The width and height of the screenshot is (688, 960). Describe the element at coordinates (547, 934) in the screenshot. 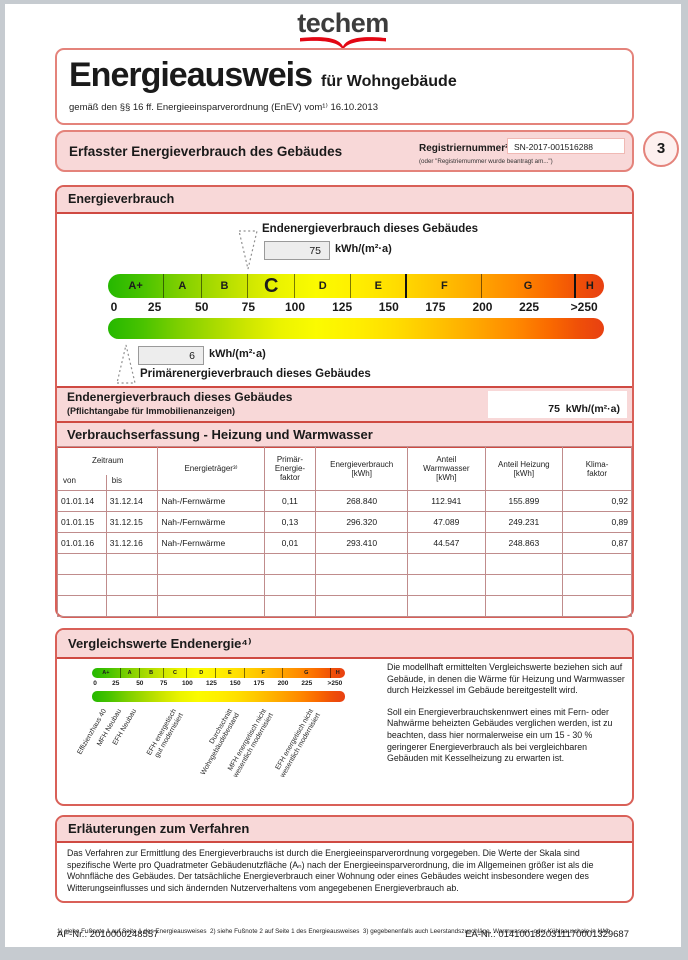

I see `ea-number: EA-Nr.: 0141001820311170001329687` at that location.